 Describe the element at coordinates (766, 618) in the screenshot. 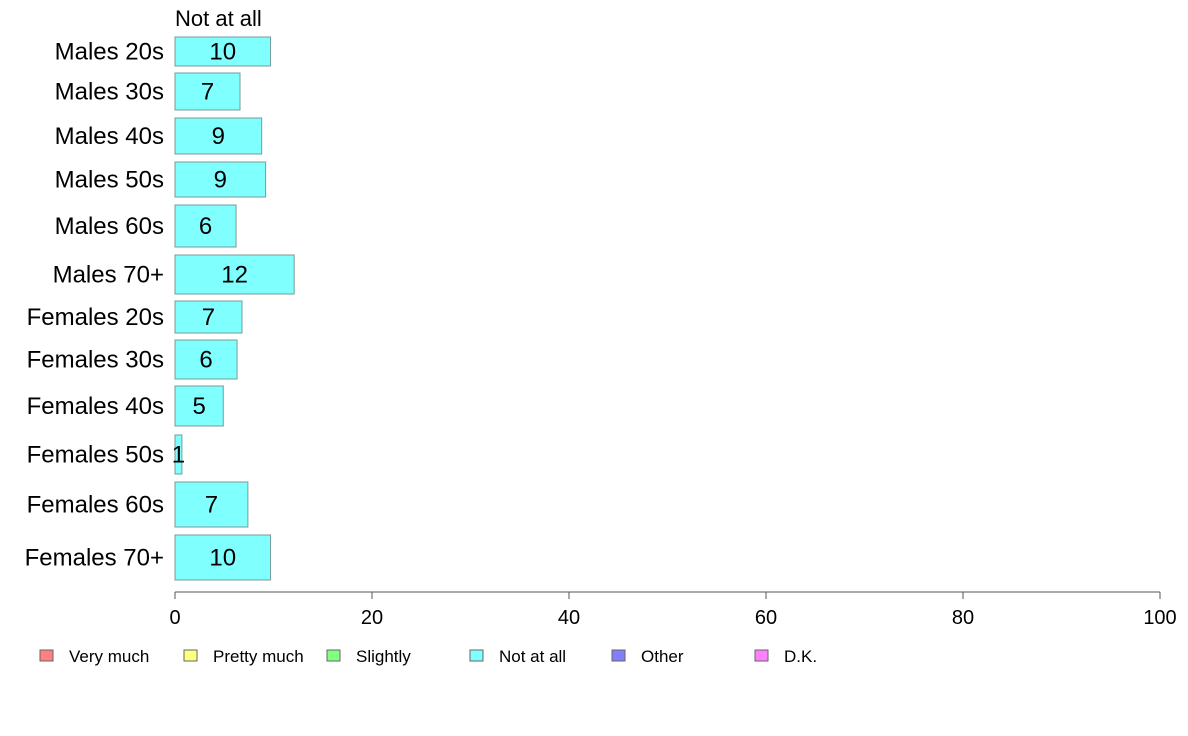

I see `x-tick-label: 60` at that location.